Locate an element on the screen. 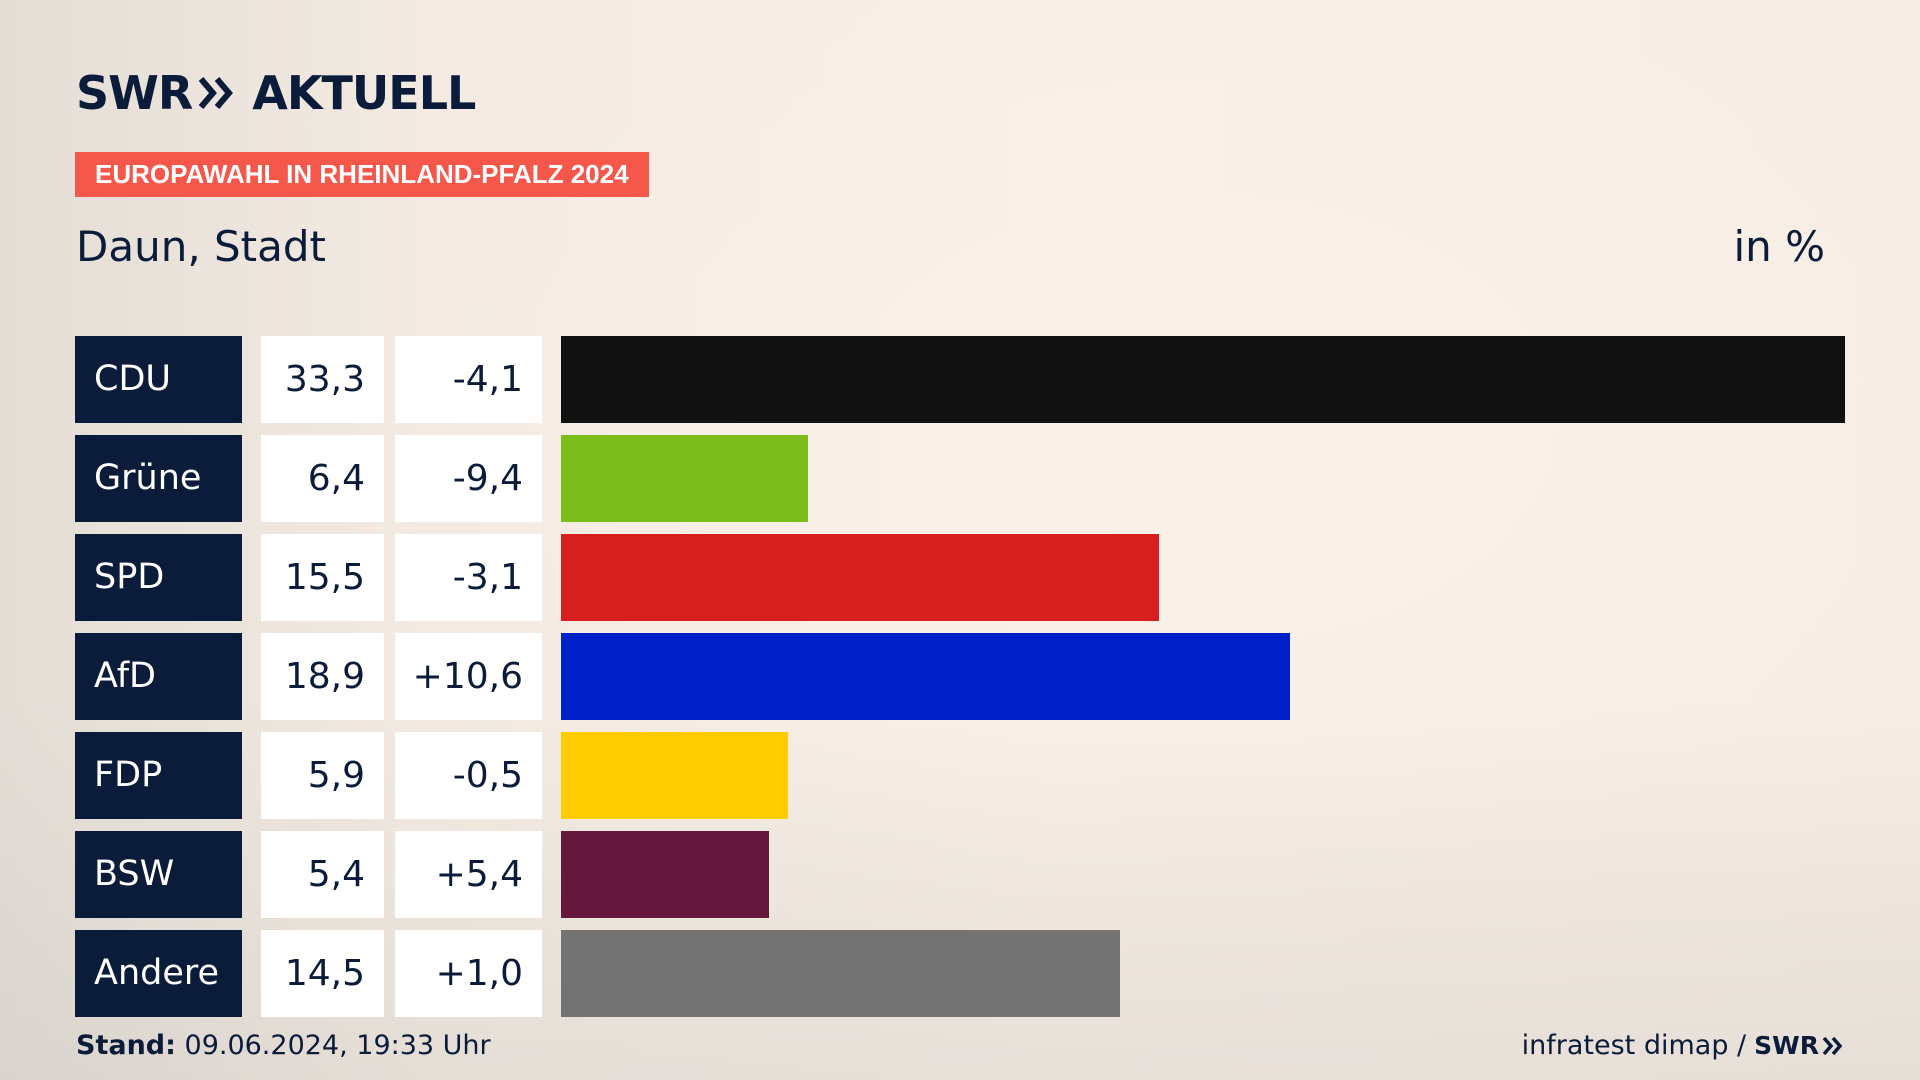 The width and height of the screenshot is (1920, 1080). result-row: AfD 18,9 +10,6 is located at coordinates (960, 676).